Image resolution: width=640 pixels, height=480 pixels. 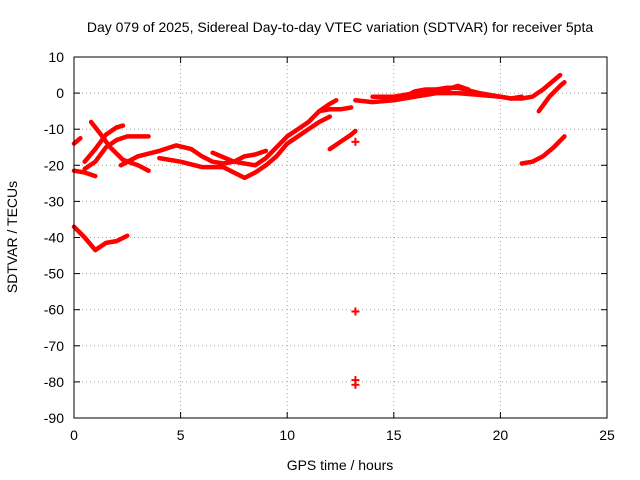 I want to click on y-tick-label: -60, so click(x=54, y=310).